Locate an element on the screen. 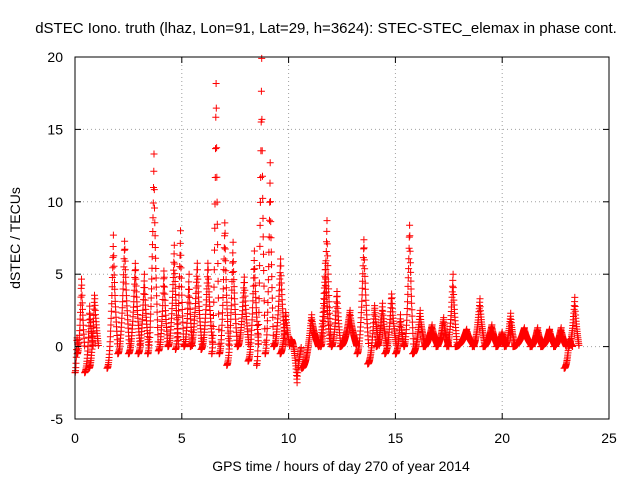 This screenshot has width=640, height=480. x-tick-label: 25 is located at coordinates (609, 438).